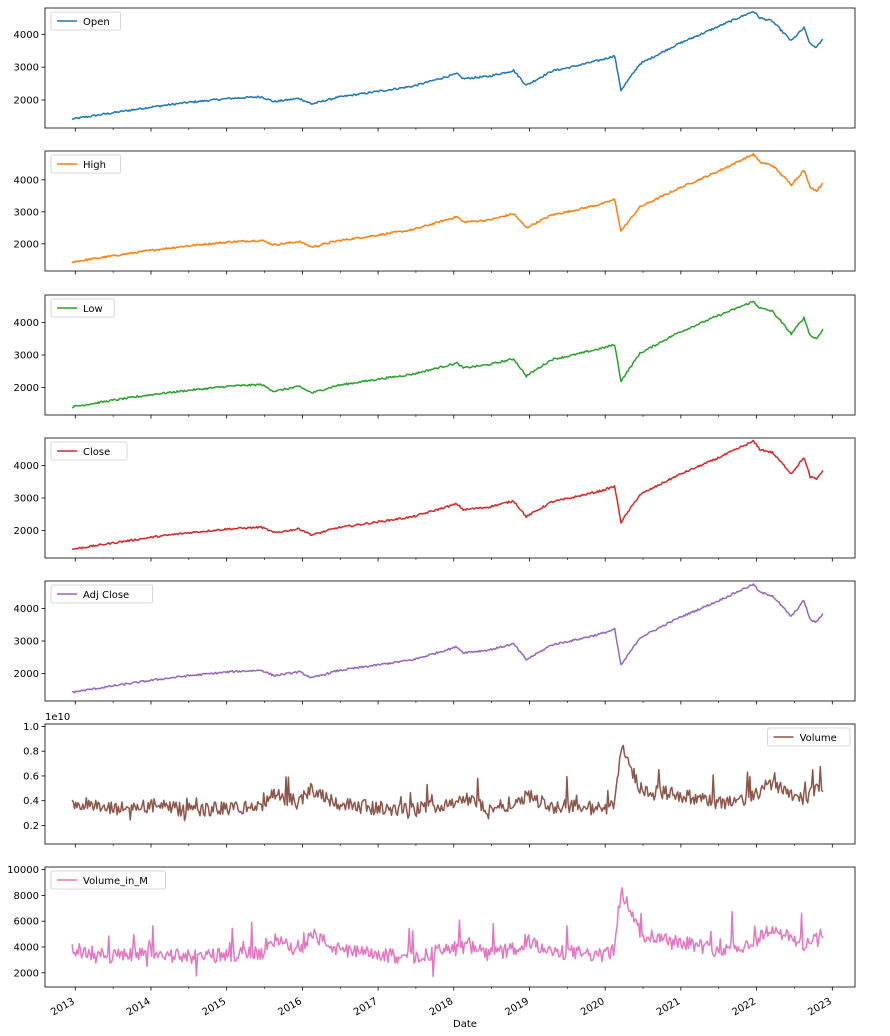 This screenshot has height=1036, width=890. Describe the element at coordinates (745, 1007) in the screenshot. I see `x-tick-label: 2022` at that location.